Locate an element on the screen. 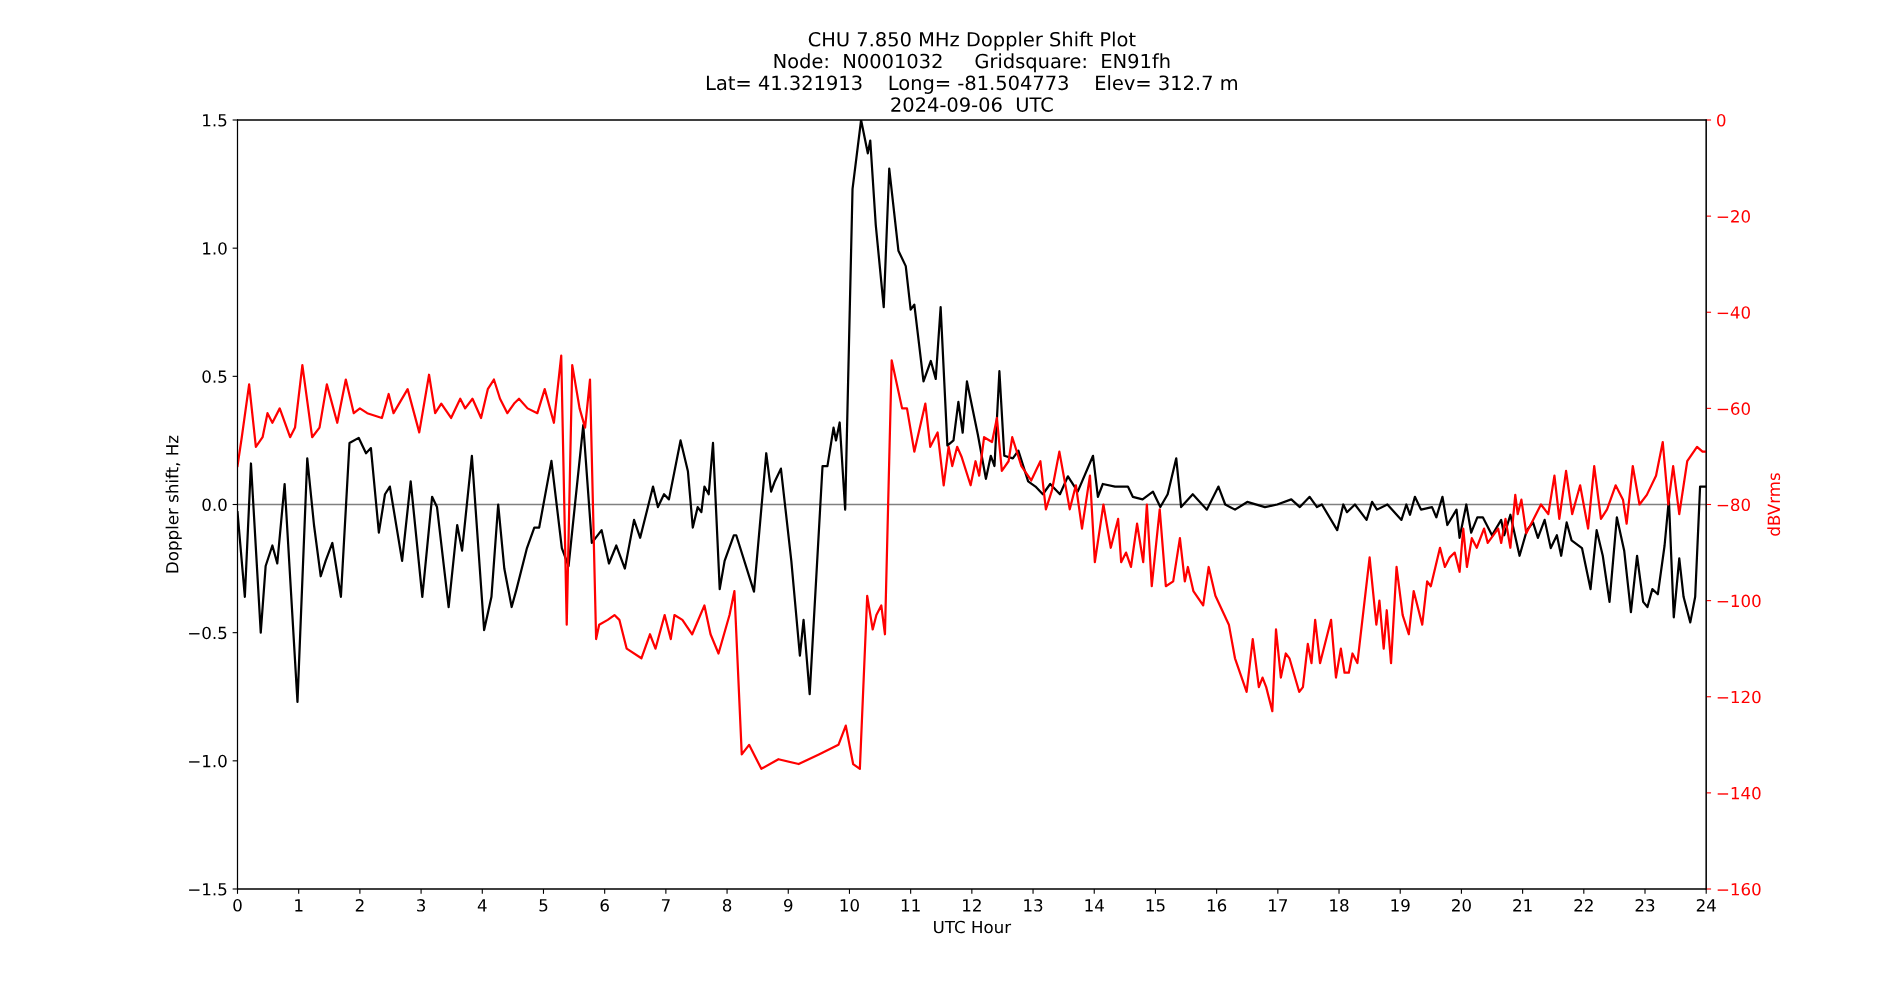 This screenshot has height=1000, width=1900. y-tick-label: 1.5 is located at coordinates (215, 120).